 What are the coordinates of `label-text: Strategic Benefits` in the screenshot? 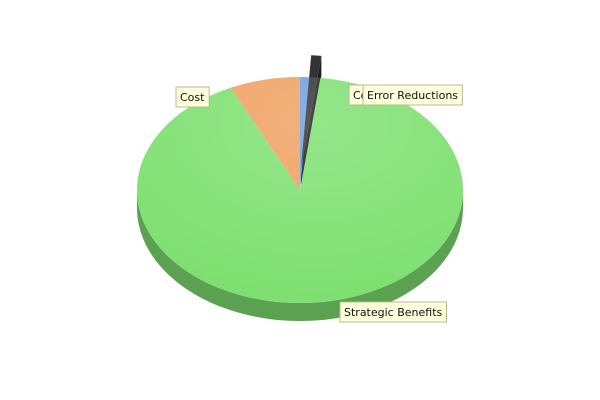 It's located at (393, 312).